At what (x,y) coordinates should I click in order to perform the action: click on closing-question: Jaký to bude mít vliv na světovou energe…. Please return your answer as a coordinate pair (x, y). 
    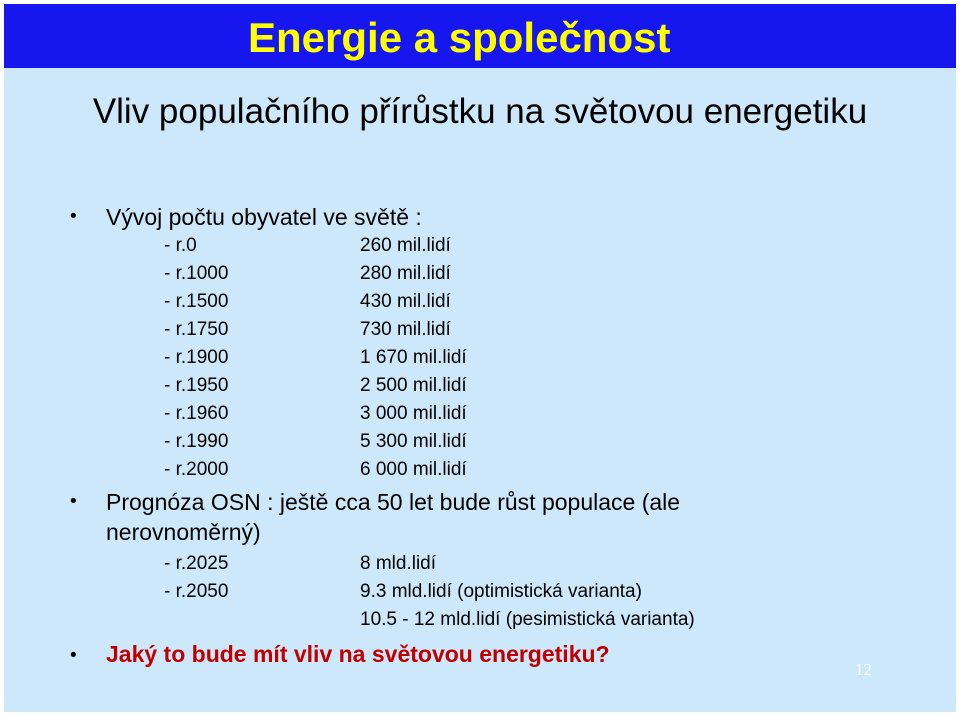
    Looking at the image, I should click on (358, 654).